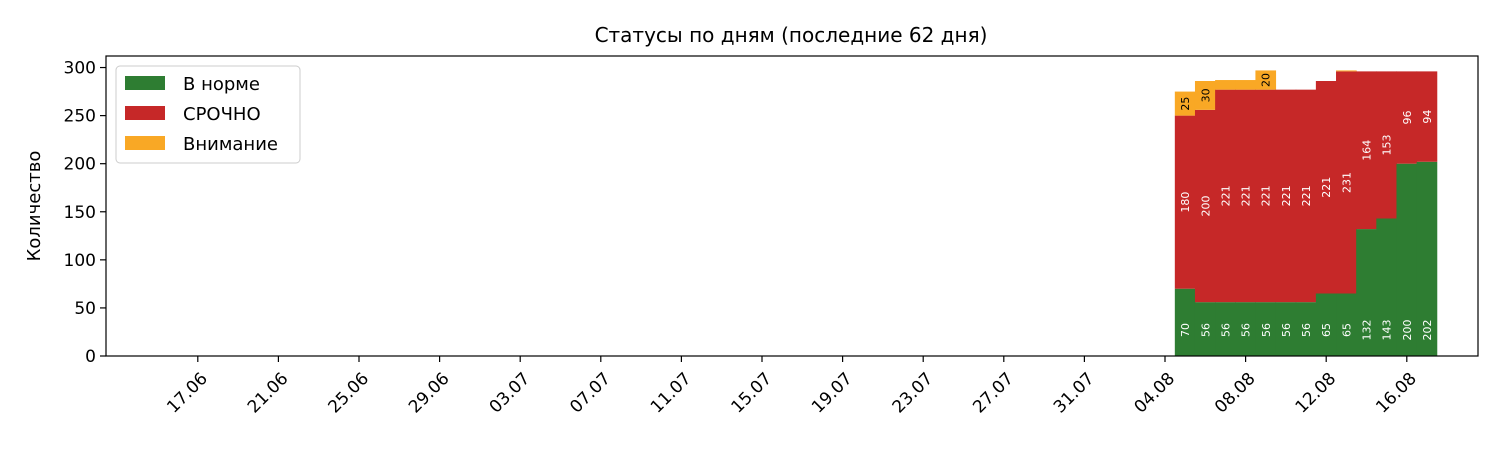 The height and width of the screenshot is (450, 1500). Describe the element at coordinates (80, 213) in the screenshot. I see `y-tick-label: 150` at that location.